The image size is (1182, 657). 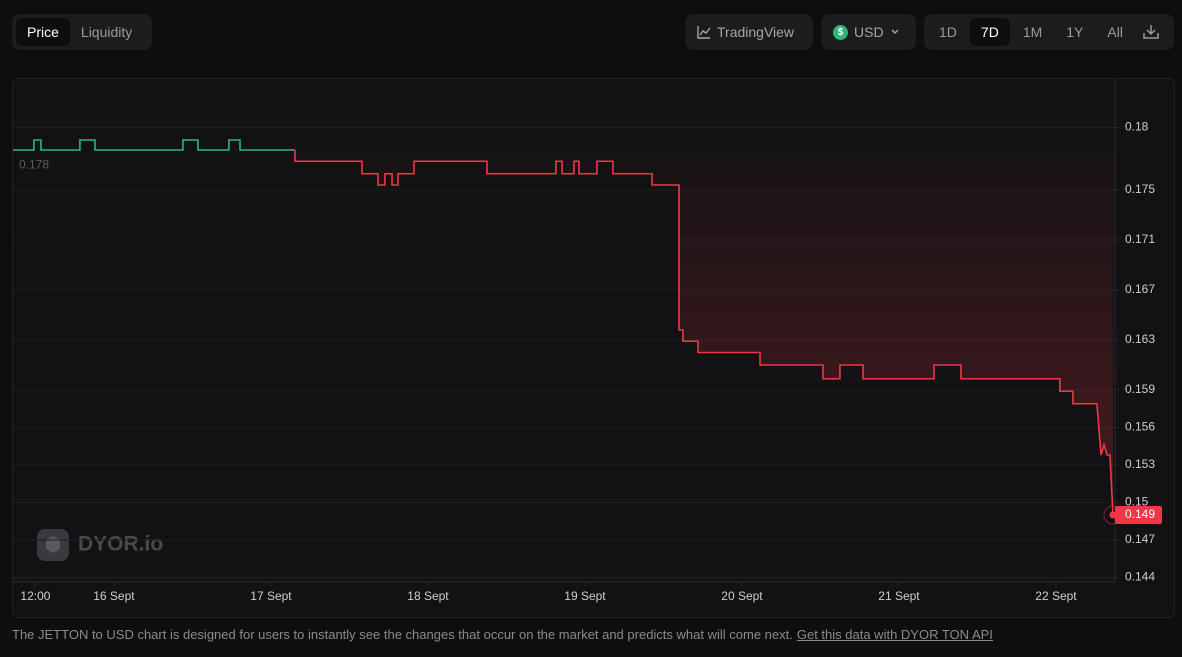 I want to click on y-tick-label: 0.163, so click(x=1140, y=339).